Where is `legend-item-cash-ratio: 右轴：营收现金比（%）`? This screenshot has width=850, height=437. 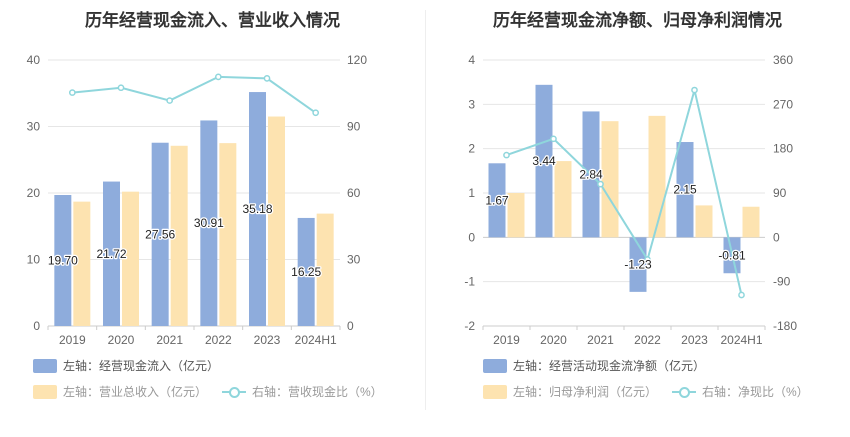 legend-item-cash-ratio: 右轴：营收现金比（%） is located at coordinates (302, 391).